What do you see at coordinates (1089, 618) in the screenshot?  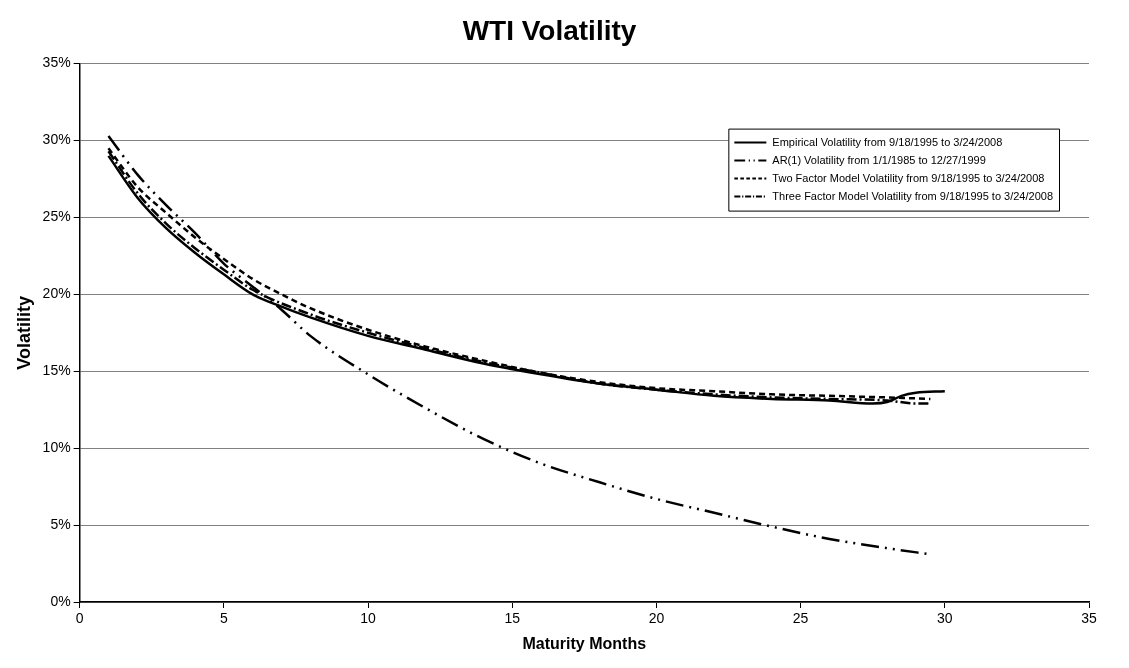 I see `x-tick-label: 35` at bounding box center [1089, 618].